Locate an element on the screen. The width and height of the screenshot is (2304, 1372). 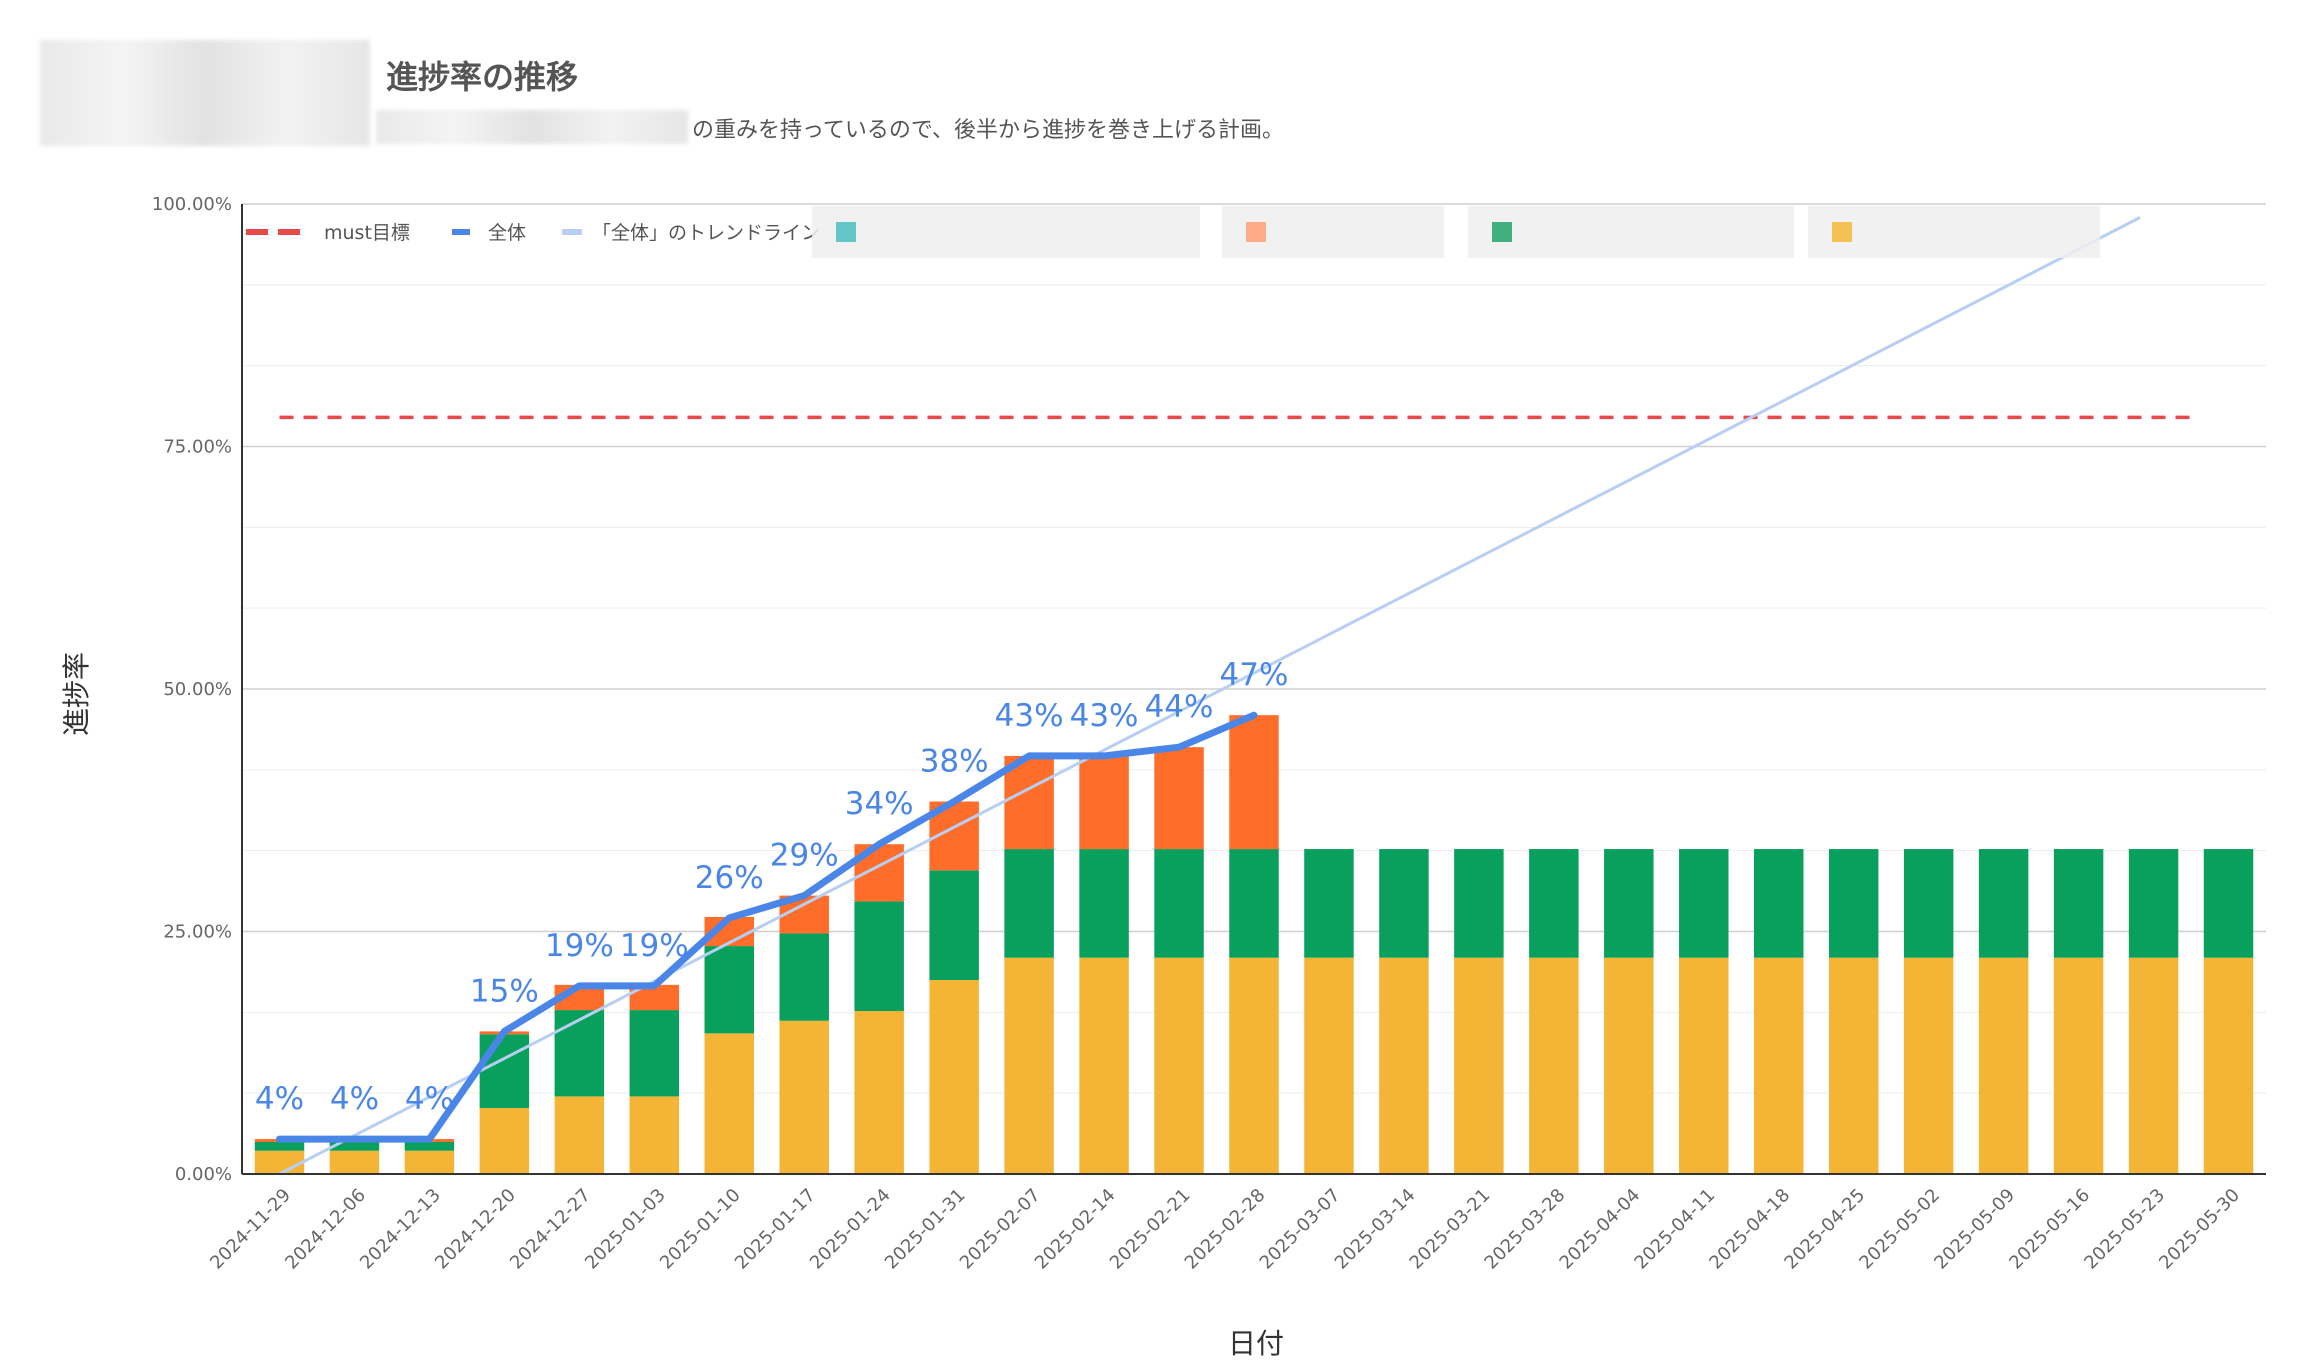
data-label: 44% is located at coordinates (1179, 707).